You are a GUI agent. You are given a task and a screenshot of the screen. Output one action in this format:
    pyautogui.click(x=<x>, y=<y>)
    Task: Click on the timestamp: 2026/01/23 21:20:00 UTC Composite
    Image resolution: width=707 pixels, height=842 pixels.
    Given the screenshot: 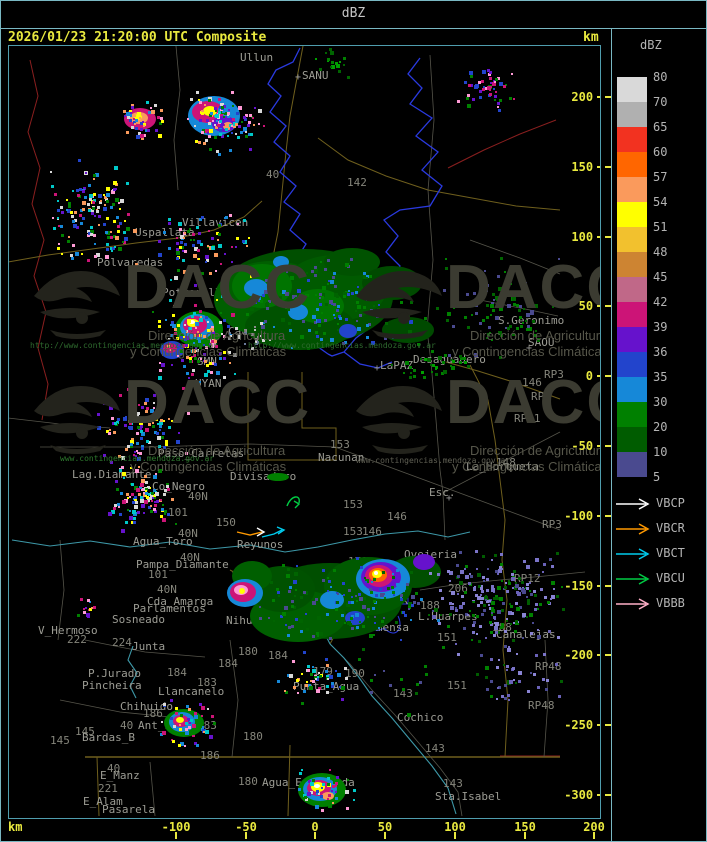 What is the action you would take?
    pyautogui.click(x=137, y=37)
    